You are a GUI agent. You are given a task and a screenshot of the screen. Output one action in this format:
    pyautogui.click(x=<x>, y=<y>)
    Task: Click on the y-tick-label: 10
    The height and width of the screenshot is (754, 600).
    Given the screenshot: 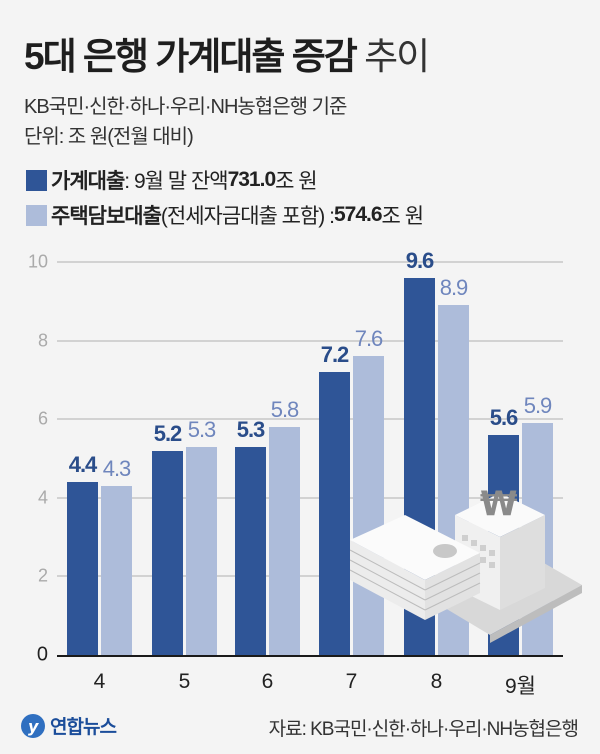 What is the action you would take?
    pyautogui.click(x=37, y=261)
    